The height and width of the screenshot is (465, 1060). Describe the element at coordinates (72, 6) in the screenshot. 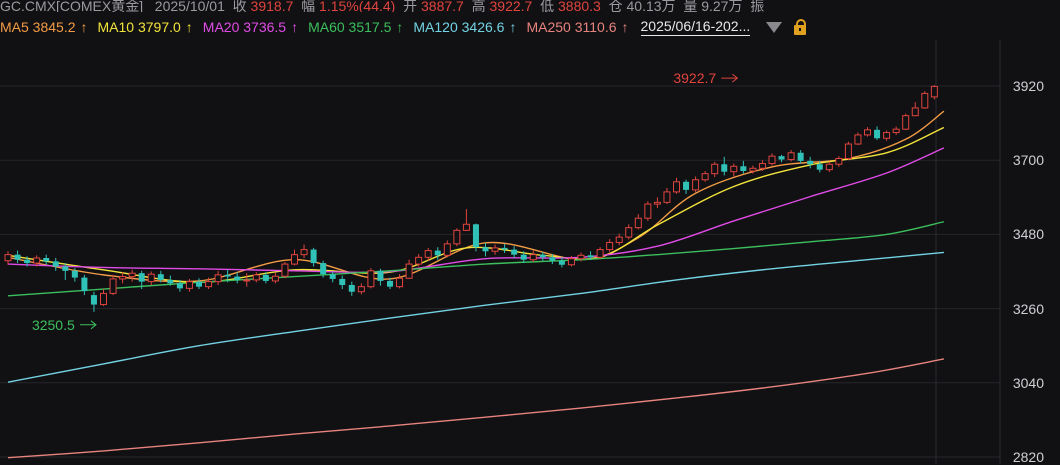

I see `symbol-name: GC.CMX[COMEX黄金]` at that location.